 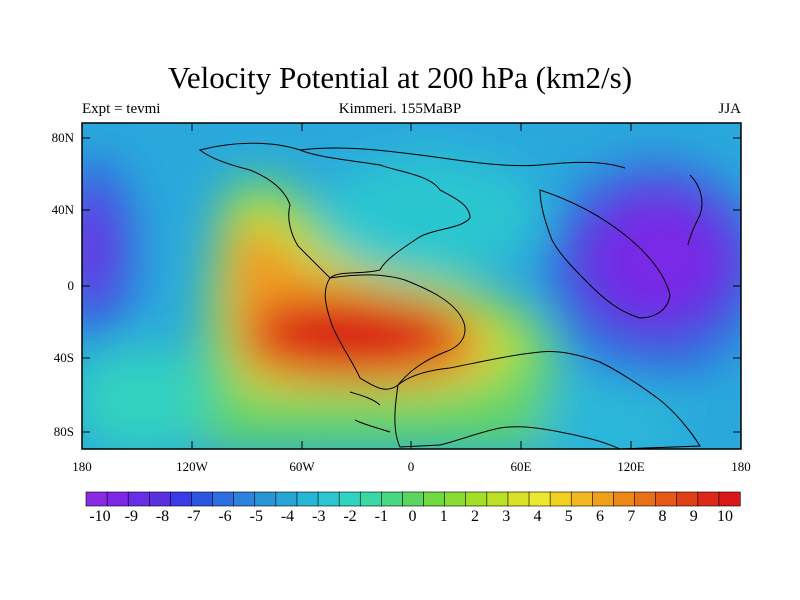 I want to click on colorbar-tick-label: -6, so click(x=225, y=516).